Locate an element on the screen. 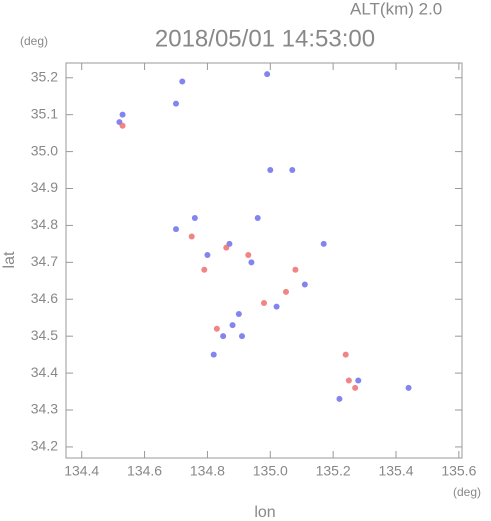  y-unit: (deg) is located at coordinates (34, 41).